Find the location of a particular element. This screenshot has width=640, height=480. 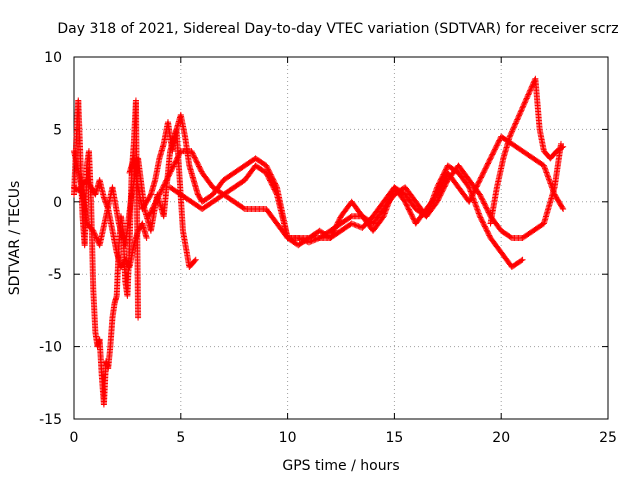

y-tick-label: 0 is located at coordinates (57, 203).